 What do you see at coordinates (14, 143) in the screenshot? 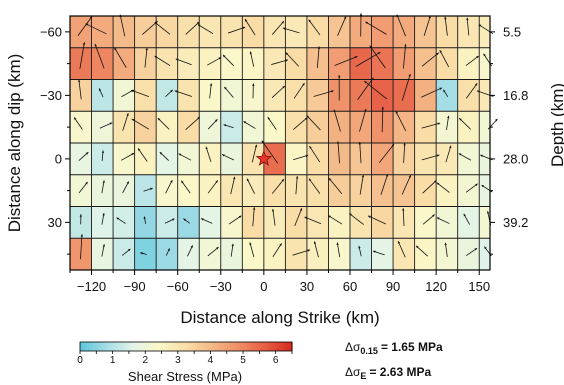
I see `y-axis-label: Distance along dip (km)` at bounding box center [14, 143].